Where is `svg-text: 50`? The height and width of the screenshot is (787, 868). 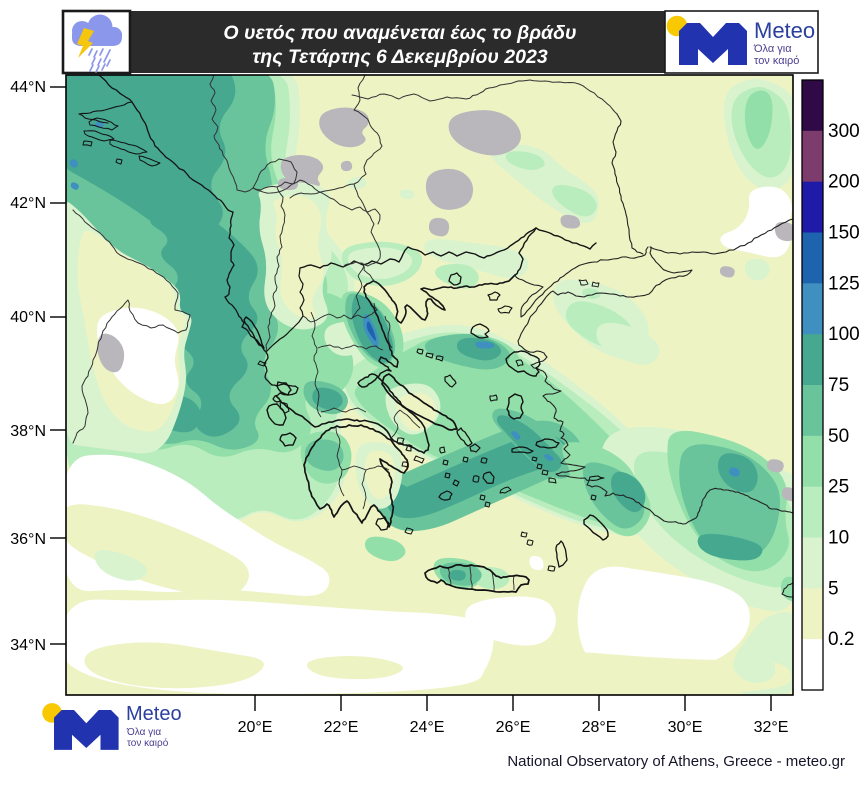 svg-text: 50 is located at coordinates (838, 436).